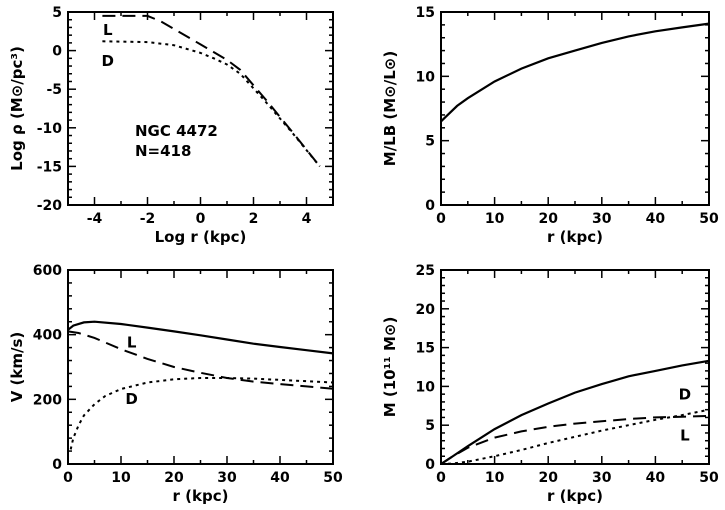 This screenshot has width=725, height=510. What do you see at coordinates (49, 167) in the screenshot?
I see `y-tick-label: -15` at bounding box center [49, 167].